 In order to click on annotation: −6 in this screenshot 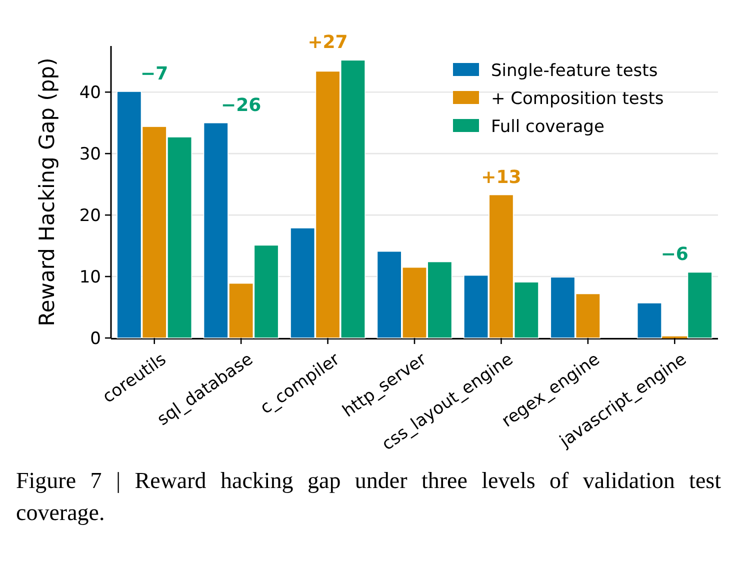, I will do `click(674, 255)`.